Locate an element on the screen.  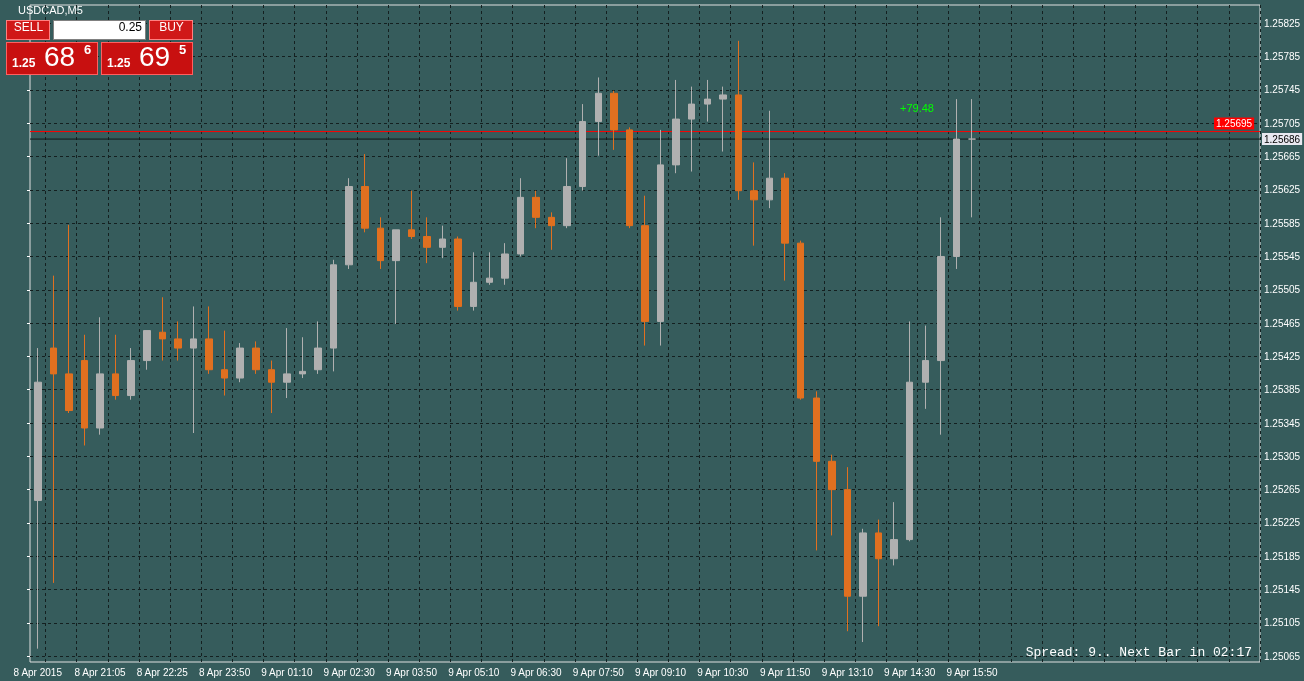
annotation: Spread: 9.. Next Bar in 02:17 is located at coordinates (1138, 653).